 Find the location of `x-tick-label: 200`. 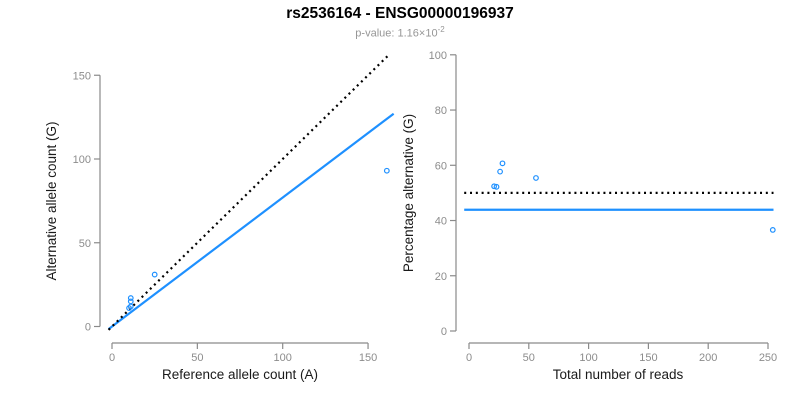

x-tick-label: 200 is located at coordinates (708, 358).